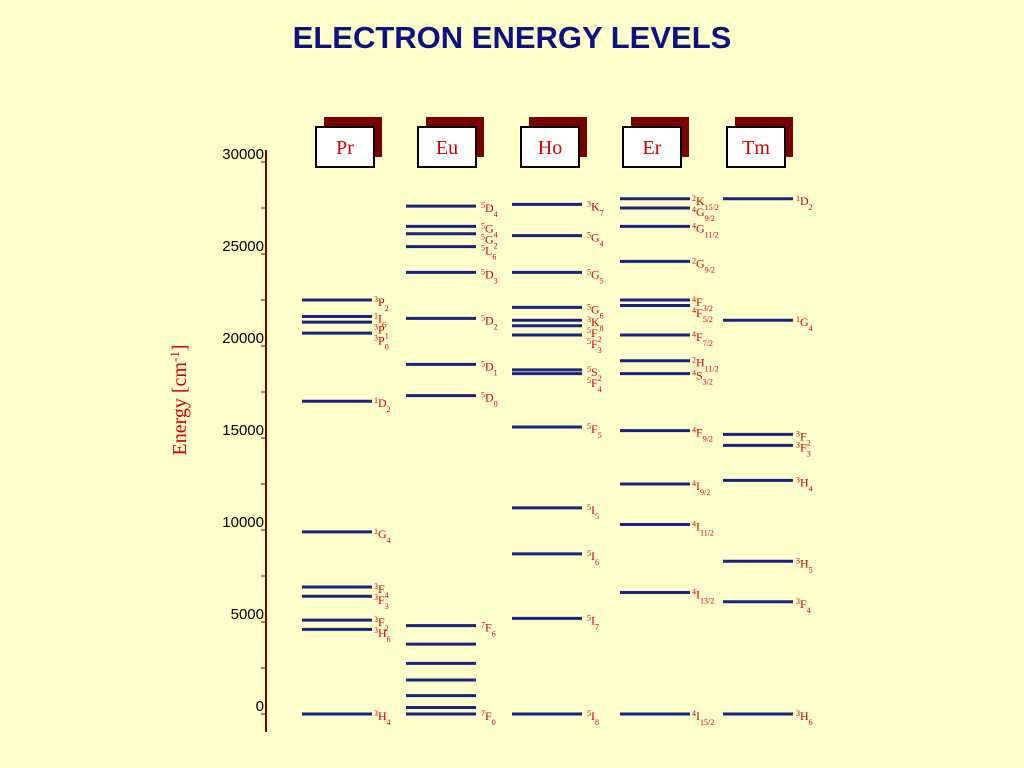  Describe the element at coordinates (595, 324) in the screenshot. I see `term-label: 3K8` at that location.